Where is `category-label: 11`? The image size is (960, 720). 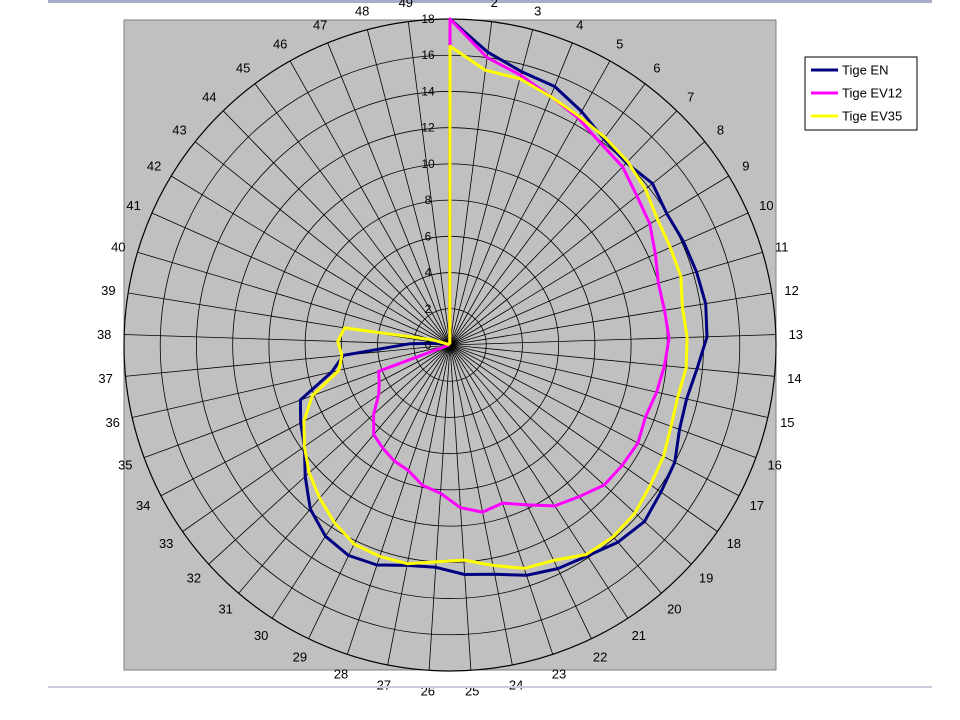
category-label: 11 is located at coordinates (782, 247).